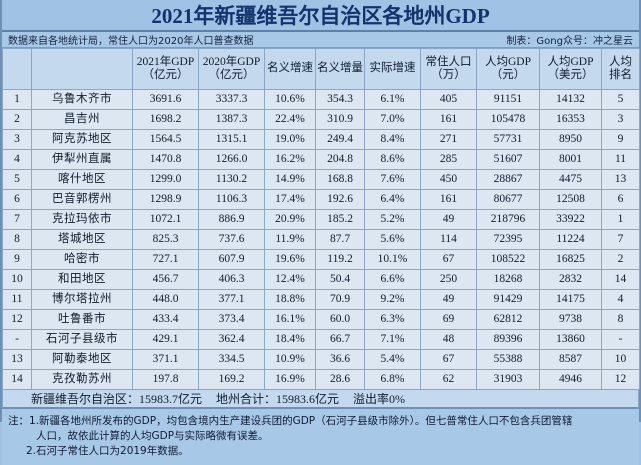  Describe the element at coordinates (165, 279) in the screenshot. I see `cell-value: 456.7` at that location.